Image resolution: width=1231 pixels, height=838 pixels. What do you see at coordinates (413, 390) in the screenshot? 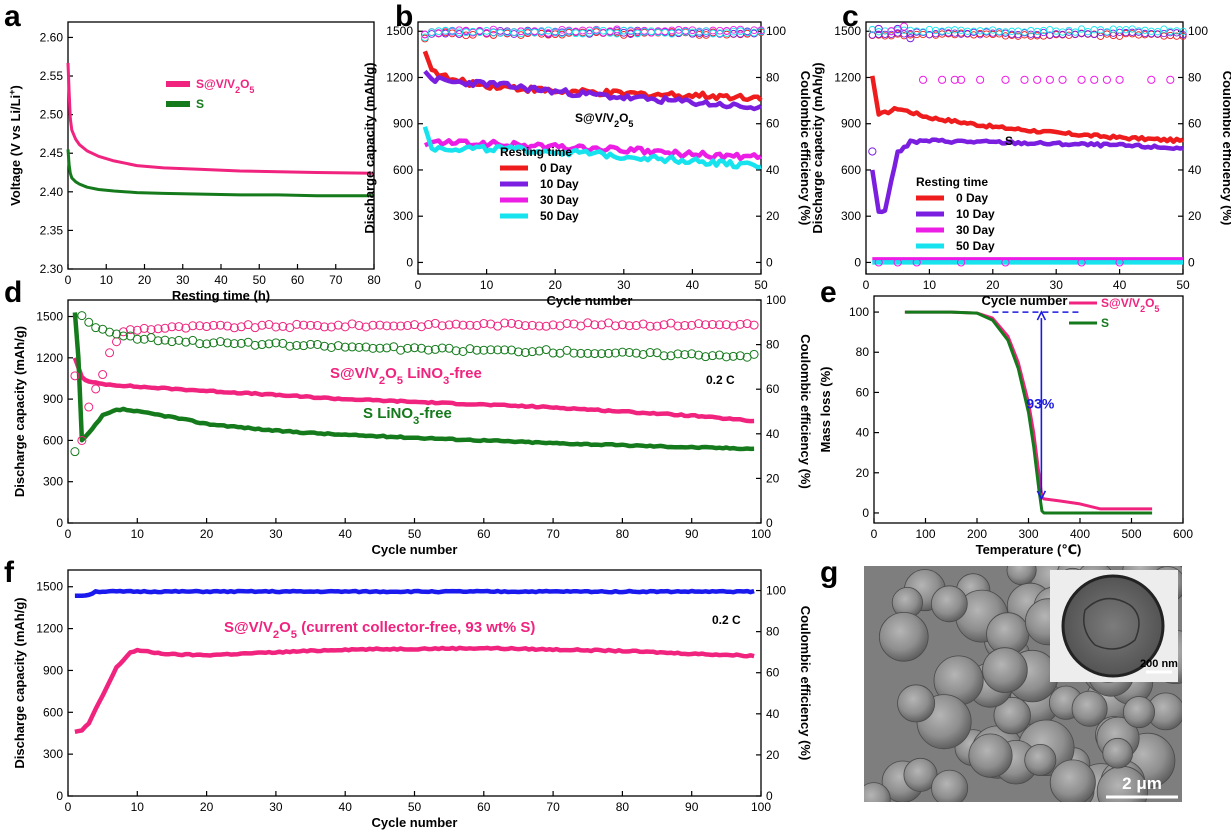
I see `series-line-s-v-v2o5-lino3-free` at bounding box center [413, 390].